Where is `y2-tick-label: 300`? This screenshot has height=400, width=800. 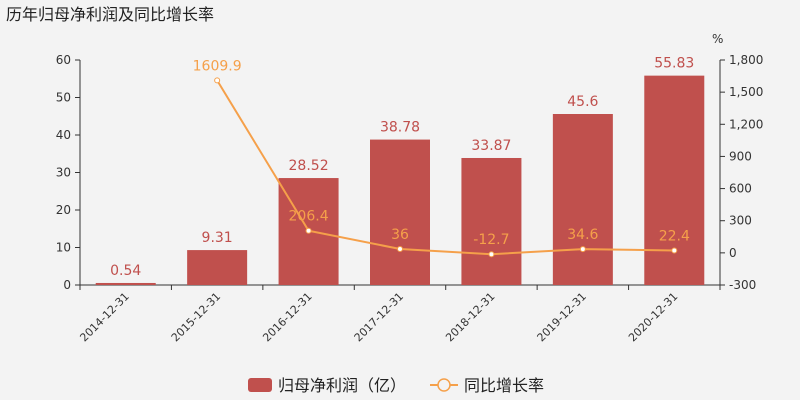 y2-tick-label: 300 is located at coordinates (740, 221).